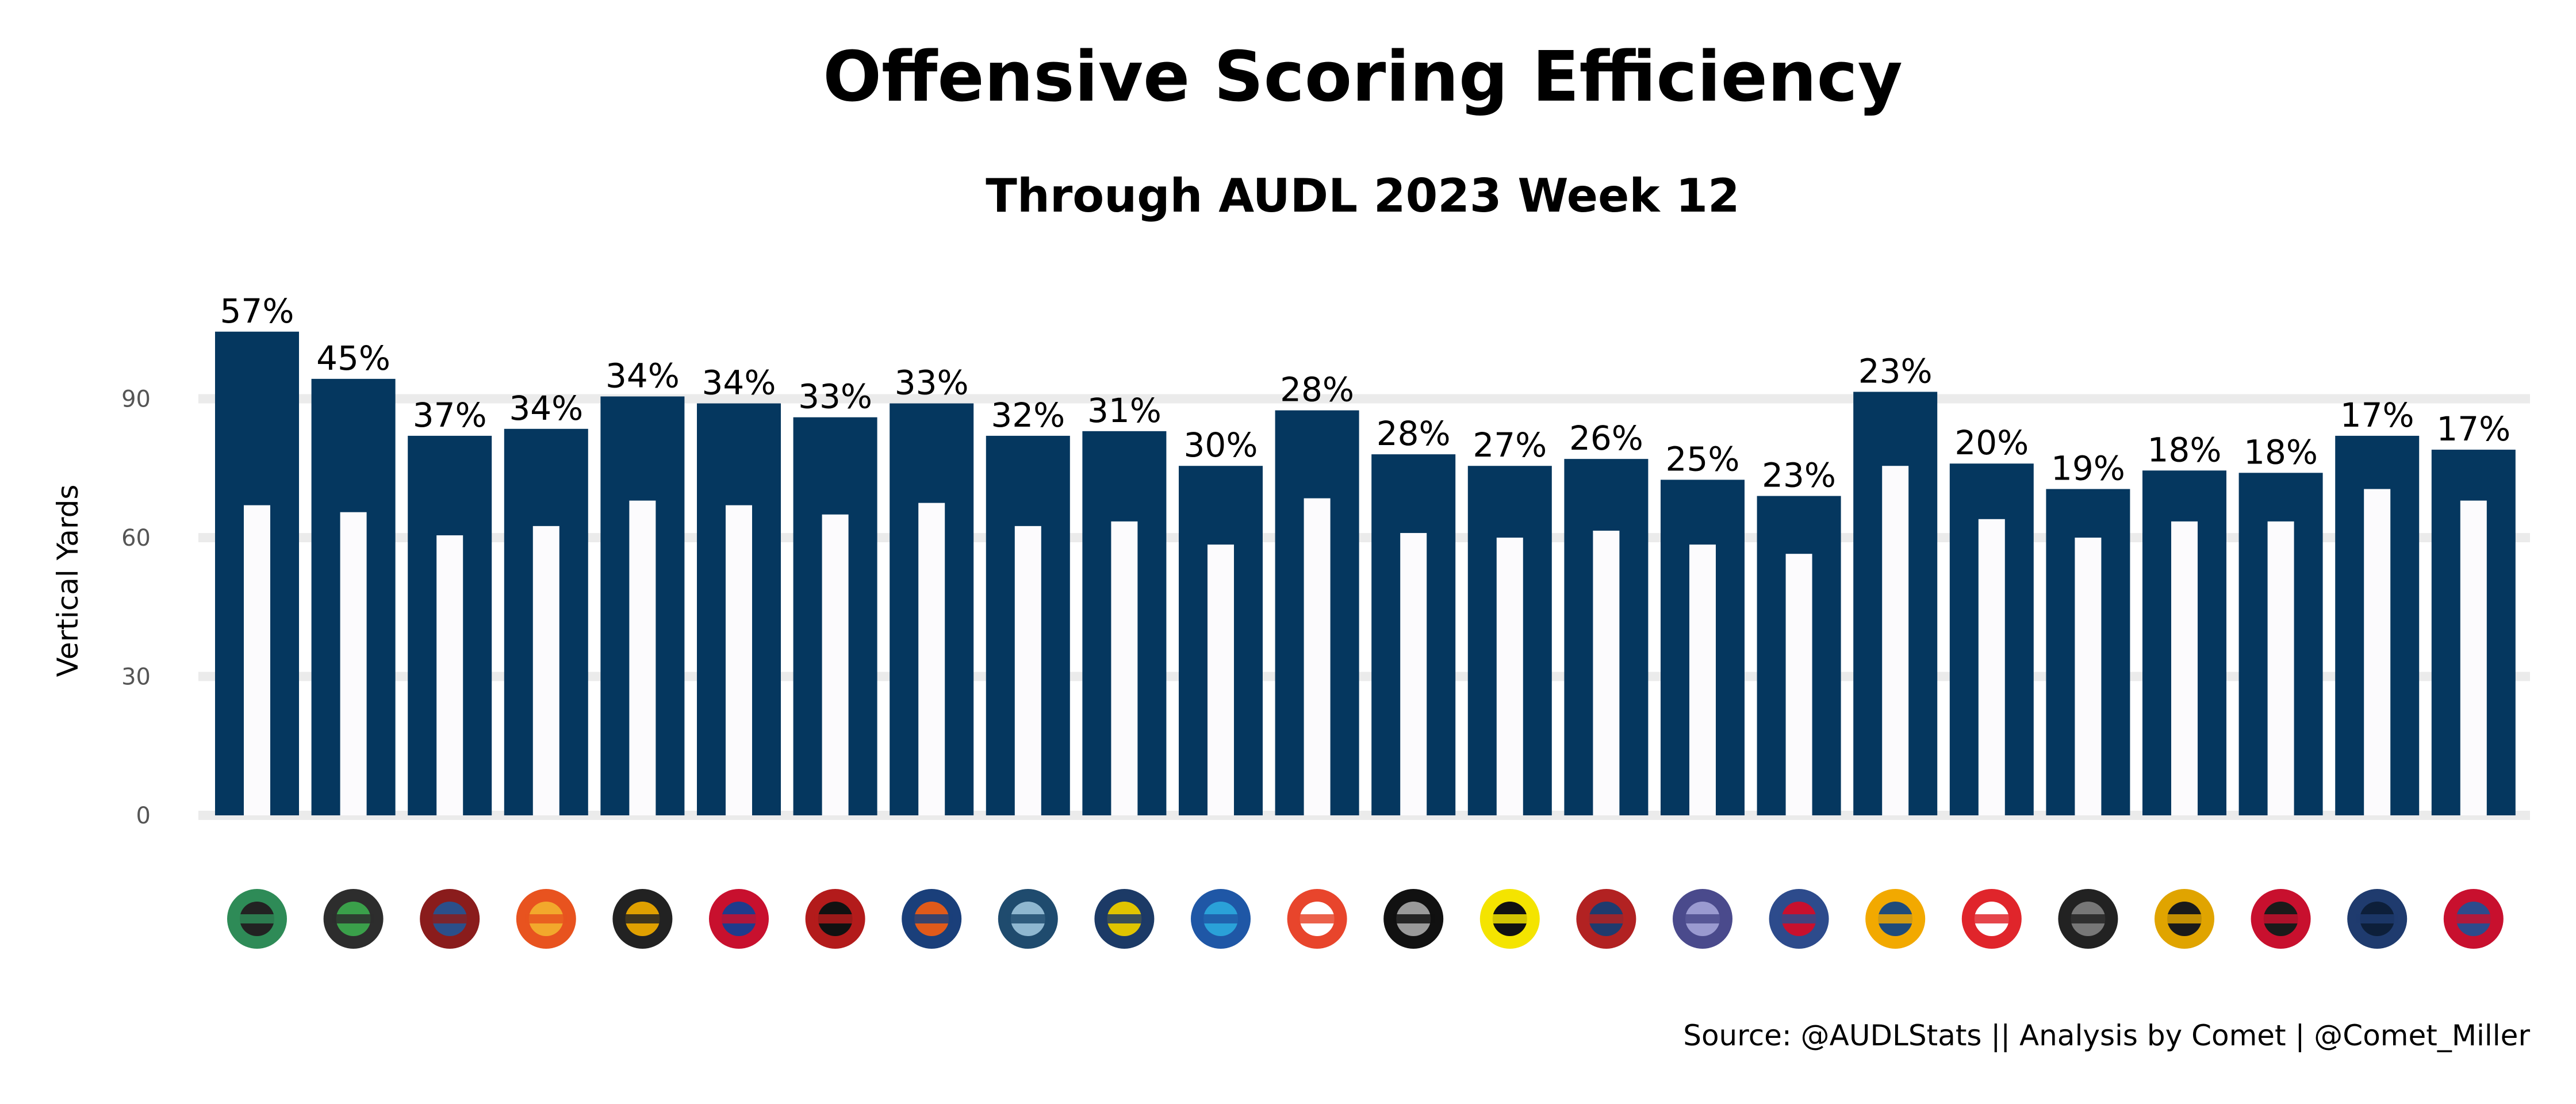 The height and width of the screenshot is (1104, 2576). What do you see at coordinates (2281, 919) in the screenshot?
I see `rush-logo` at bounding box center [2281, 919].